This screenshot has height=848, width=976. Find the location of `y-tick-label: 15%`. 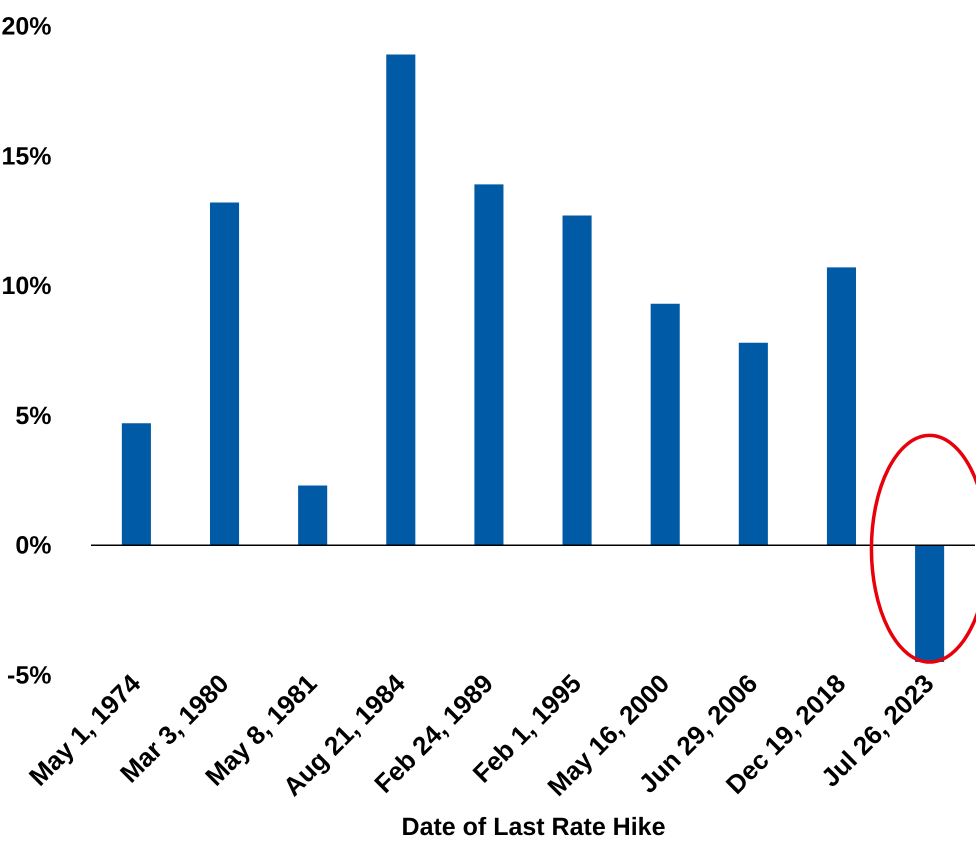

y-tick-label: 15% is located at coordinates (26, 156).